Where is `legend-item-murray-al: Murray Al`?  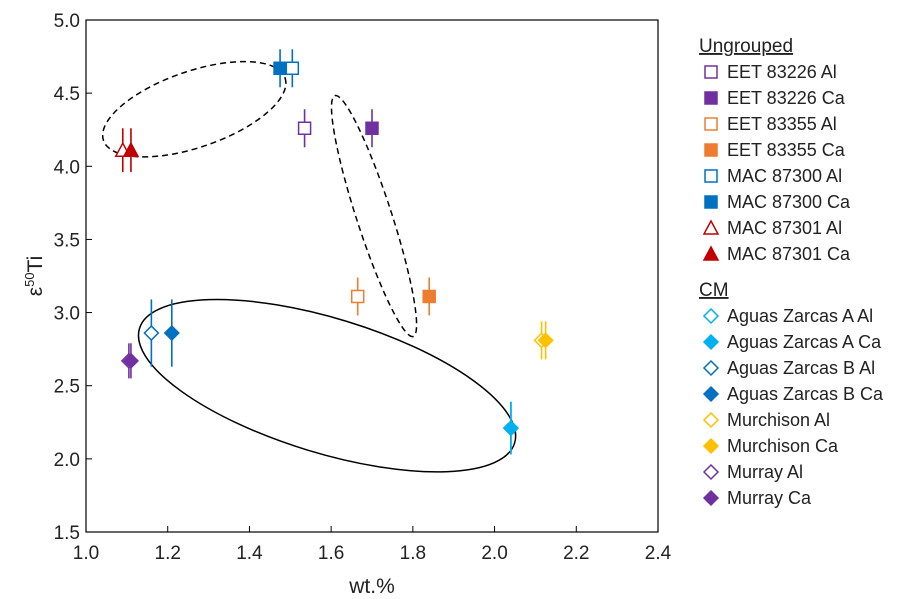
legend-item-murray-al: Murray Al is located at coordinates (752, 472).